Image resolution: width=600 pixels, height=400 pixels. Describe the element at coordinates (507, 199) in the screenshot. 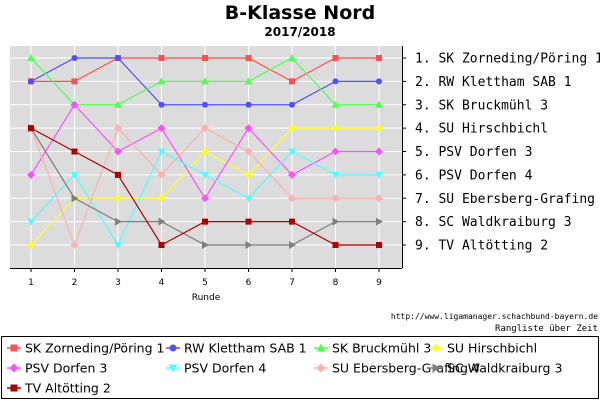

I see `rank-label: 7. SU Ebersberg-Grafing 4` at that location.